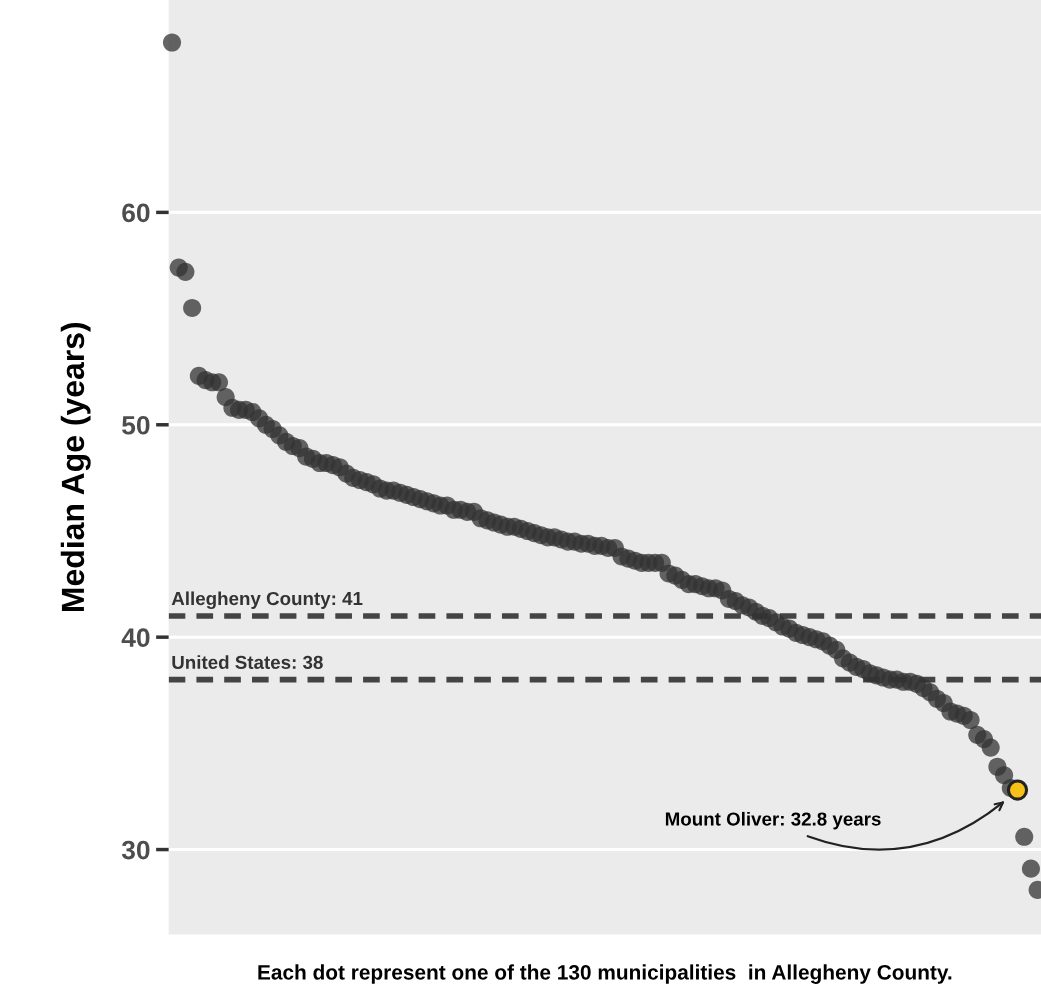 The image size is (1041, 991). I want to click on annotation: Mount Oliver: 32.8 years, so click(773, 820).